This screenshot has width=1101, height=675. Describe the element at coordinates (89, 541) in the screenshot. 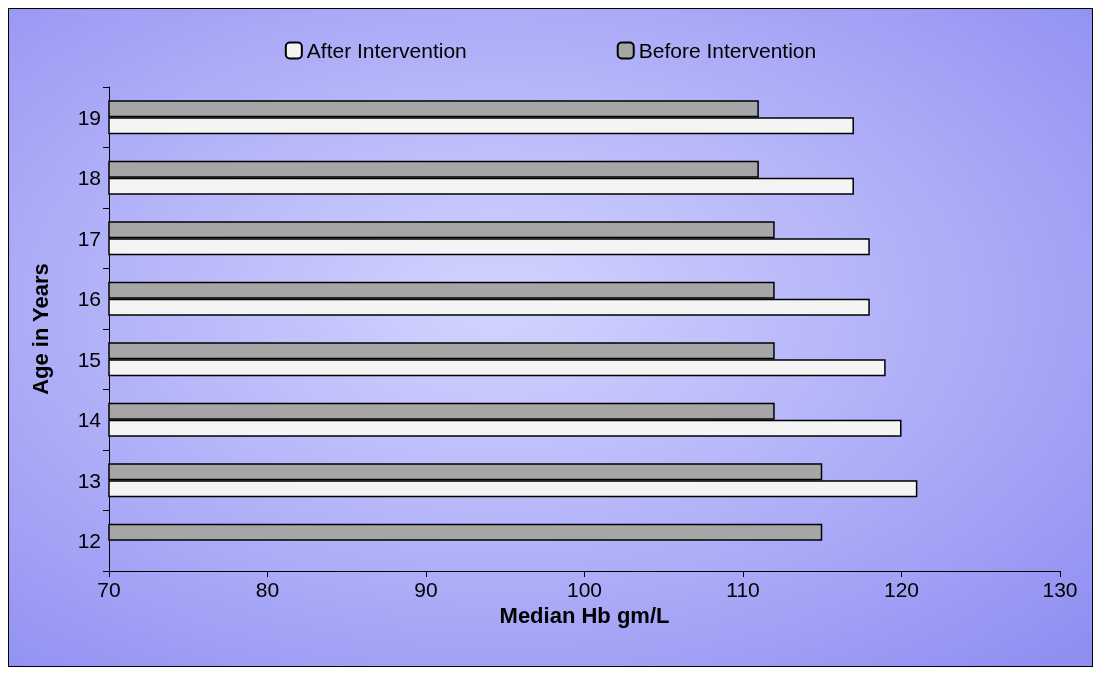

I see `y-tick-label: 12` at that location.